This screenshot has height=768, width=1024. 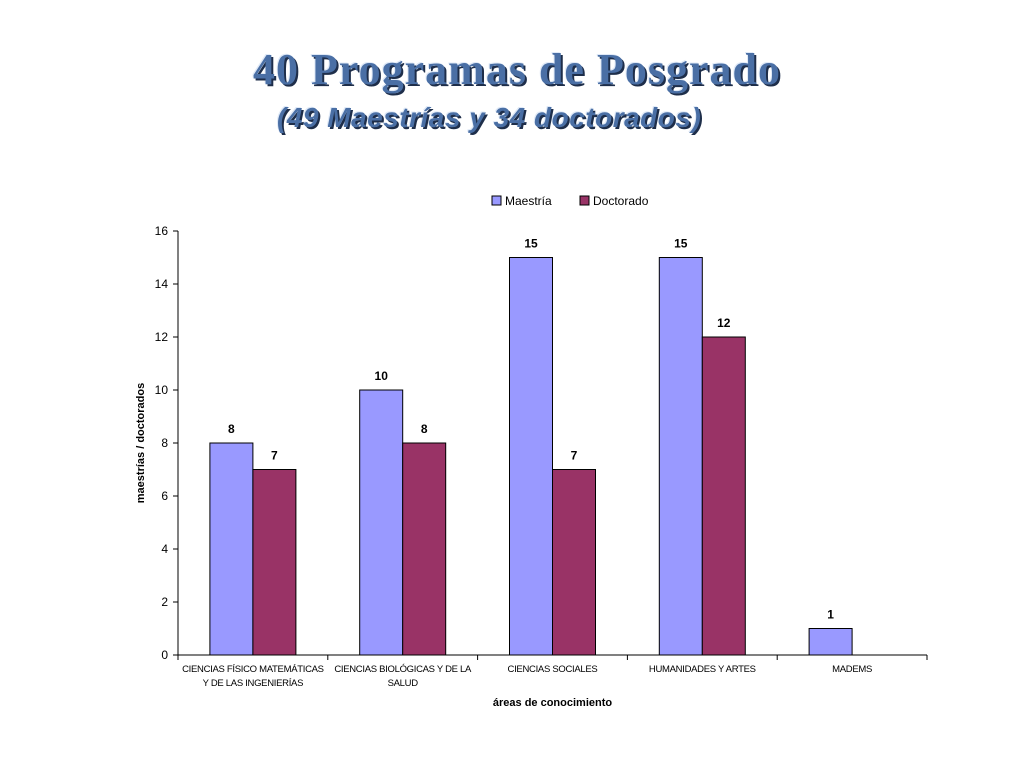 What do you see at coordinates (702, 669) in the screenshot?
I see `x-tick-label: HUMANIDADES Y ARTES` at bounding box center [702, 669].